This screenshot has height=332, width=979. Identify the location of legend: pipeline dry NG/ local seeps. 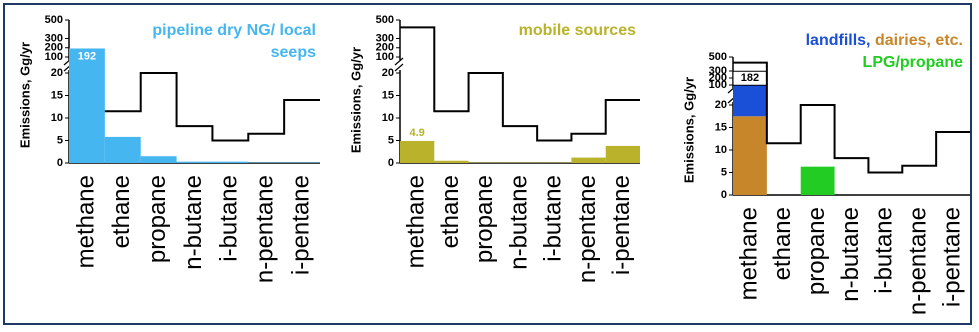
(233, 42).